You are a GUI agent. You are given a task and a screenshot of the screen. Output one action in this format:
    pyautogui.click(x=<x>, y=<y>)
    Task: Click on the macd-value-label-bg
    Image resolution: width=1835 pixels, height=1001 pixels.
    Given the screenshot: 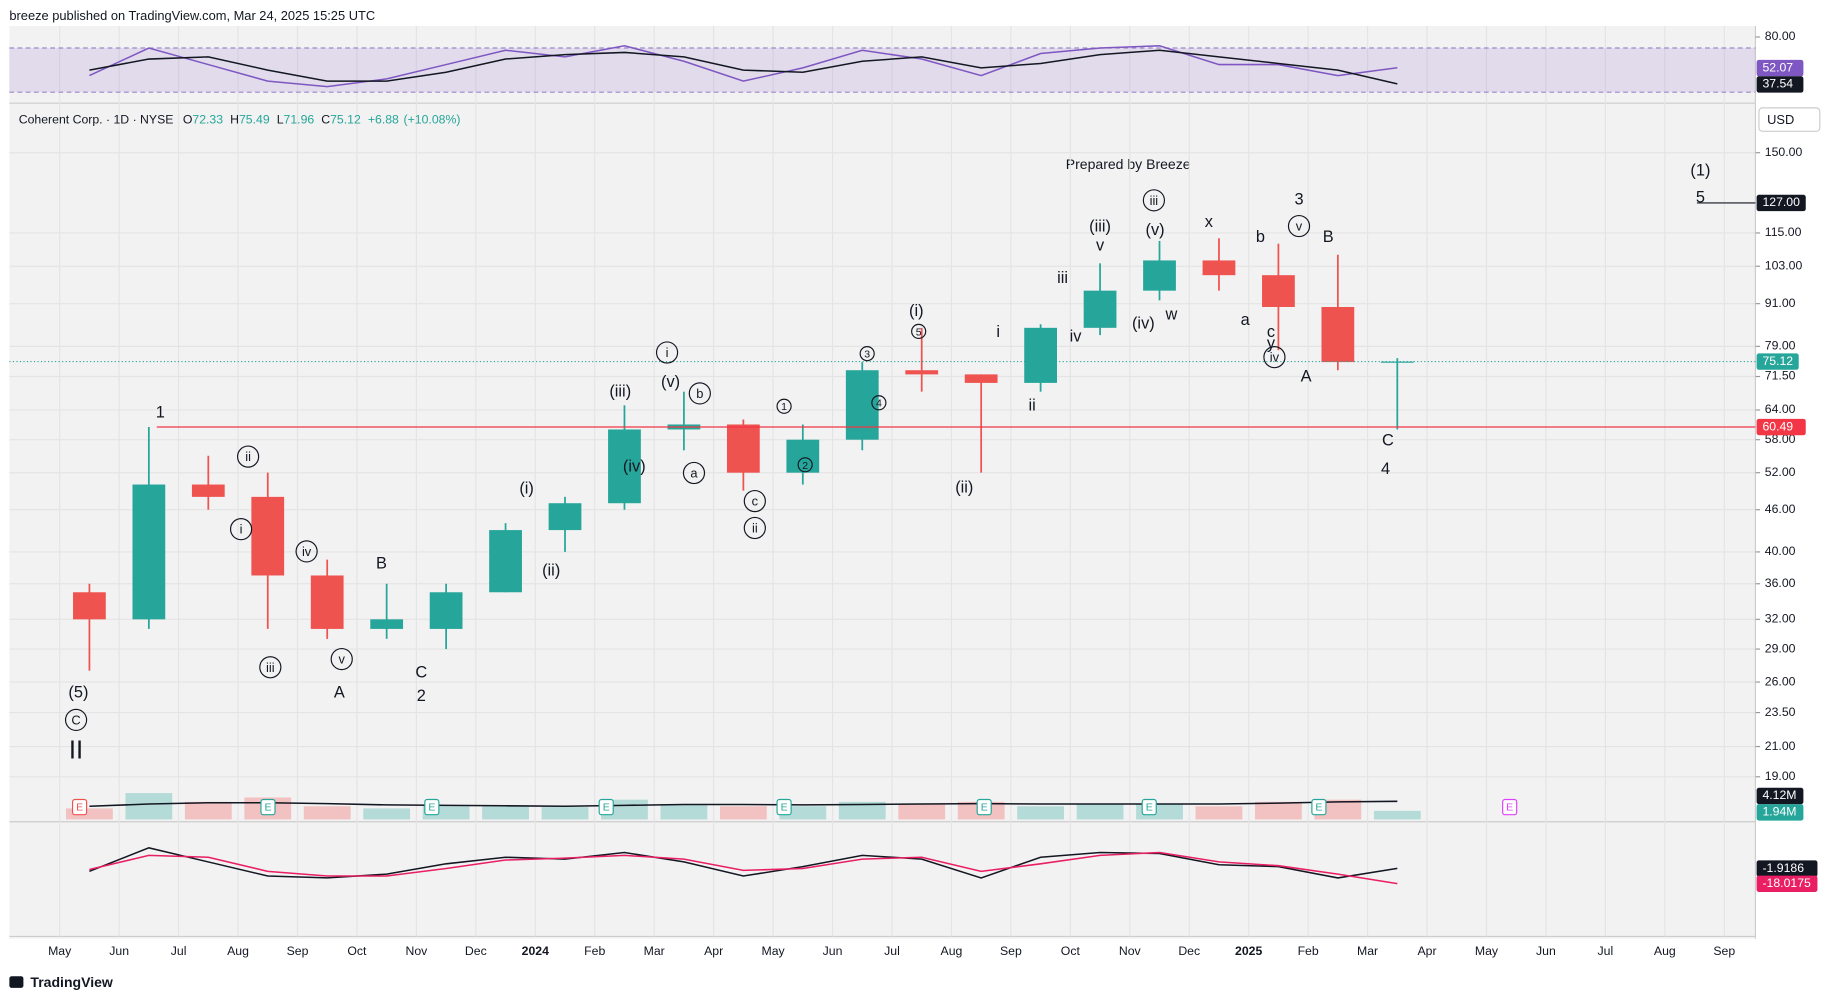 What is the action you would take?
    pyautogui.click(x=1787, y=868)
    